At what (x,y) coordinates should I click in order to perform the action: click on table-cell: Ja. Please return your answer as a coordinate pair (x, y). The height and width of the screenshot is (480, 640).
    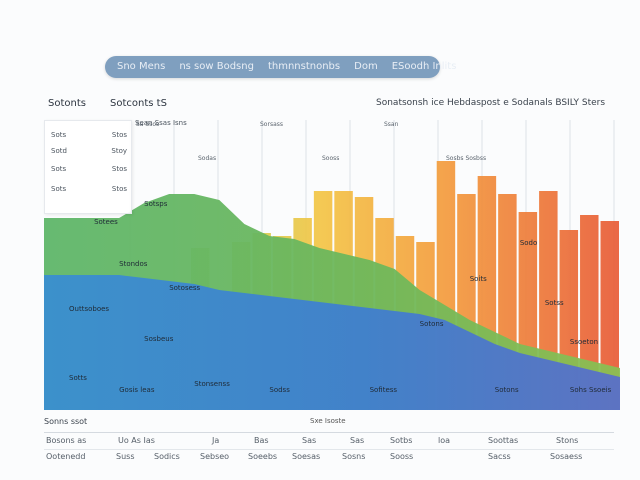
    Looking at the image, I should click on (216, 440).